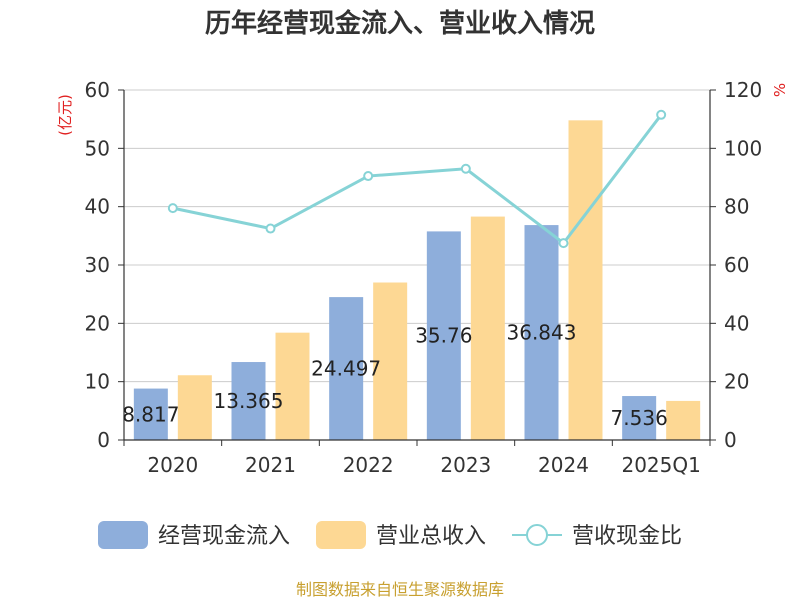 This screenshot has width=800, height=600. What do you see at coordinates (780, 90) in the screenshot?
I see `right-axis-unit: %` at bounding box center [780, 90].